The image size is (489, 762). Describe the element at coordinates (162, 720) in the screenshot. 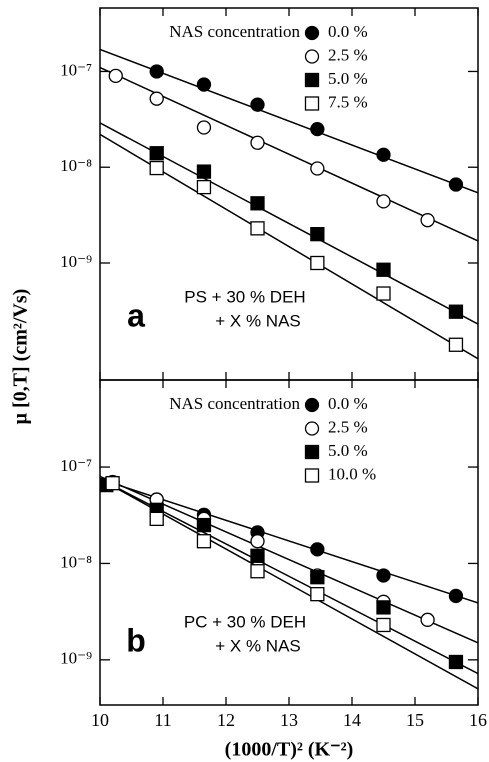

I see `x-tick-label: 11` at that location.